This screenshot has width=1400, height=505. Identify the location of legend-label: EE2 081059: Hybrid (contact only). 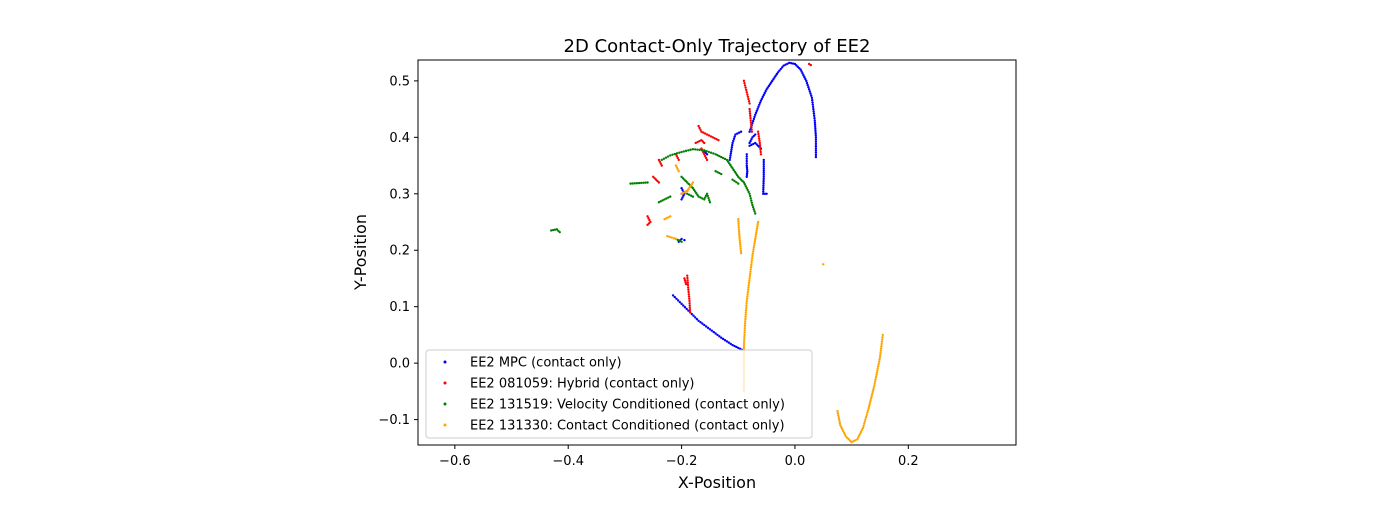
(582, 384).